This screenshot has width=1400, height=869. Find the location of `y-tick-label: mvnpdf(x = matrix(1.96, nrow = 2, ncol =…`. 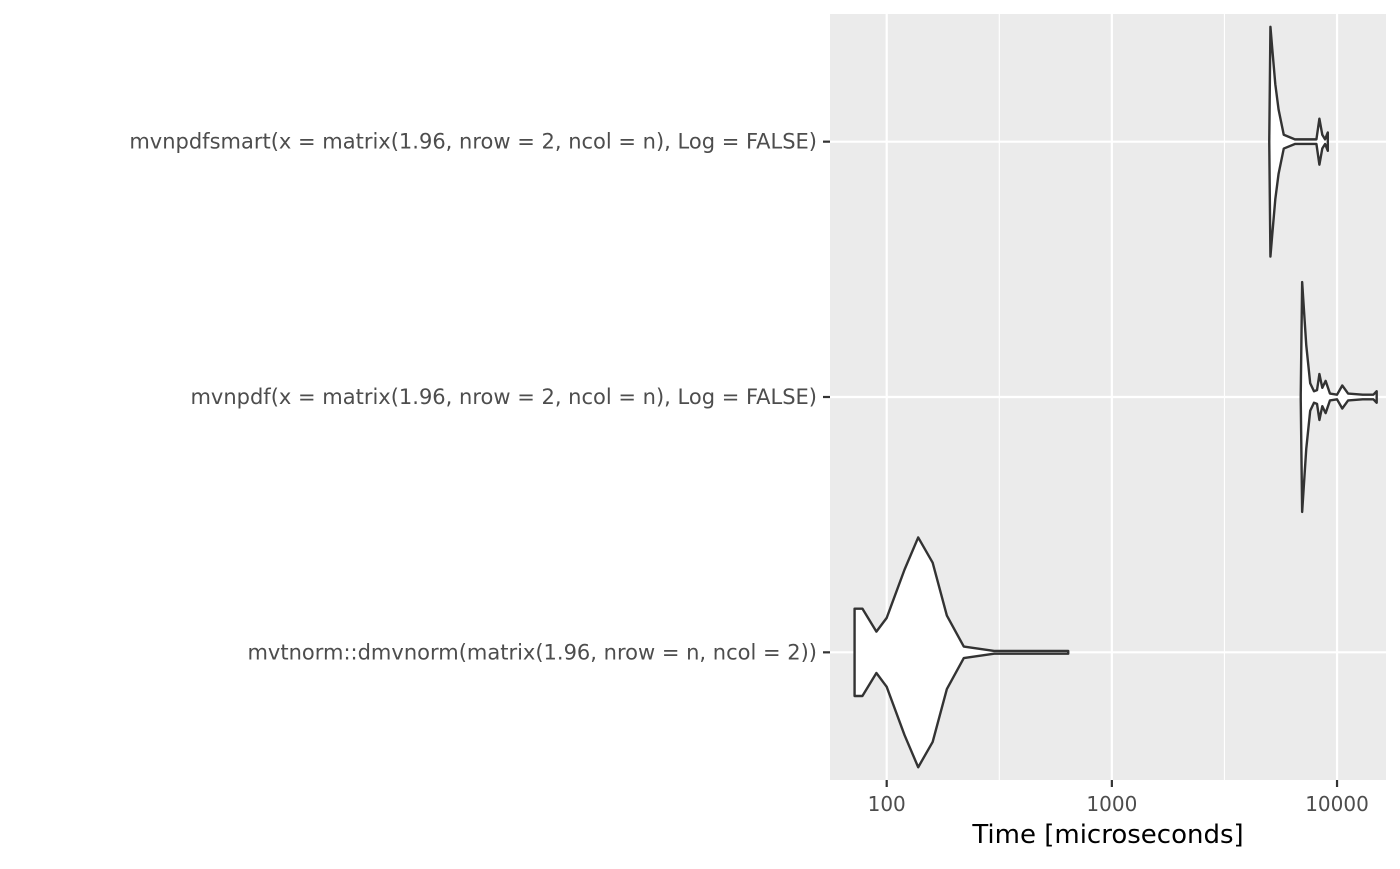

y-tick-label: mvnpdf(x = matrix(1.96, nrow = 2, ncol =… is located at coordinates (503, 397).